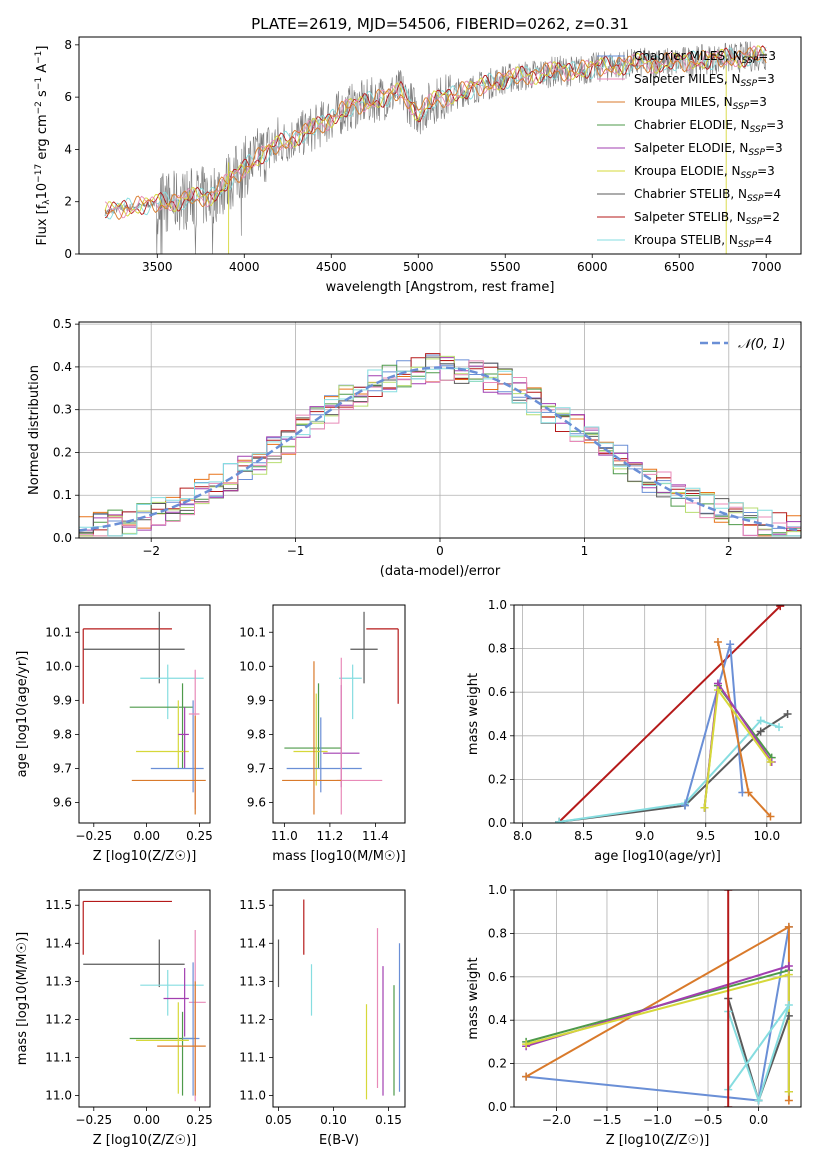  What do you see at coordinates (763, 240) in the screenshot?
I see `legend-label-suffix: =4` at bounding box center [763, 240].